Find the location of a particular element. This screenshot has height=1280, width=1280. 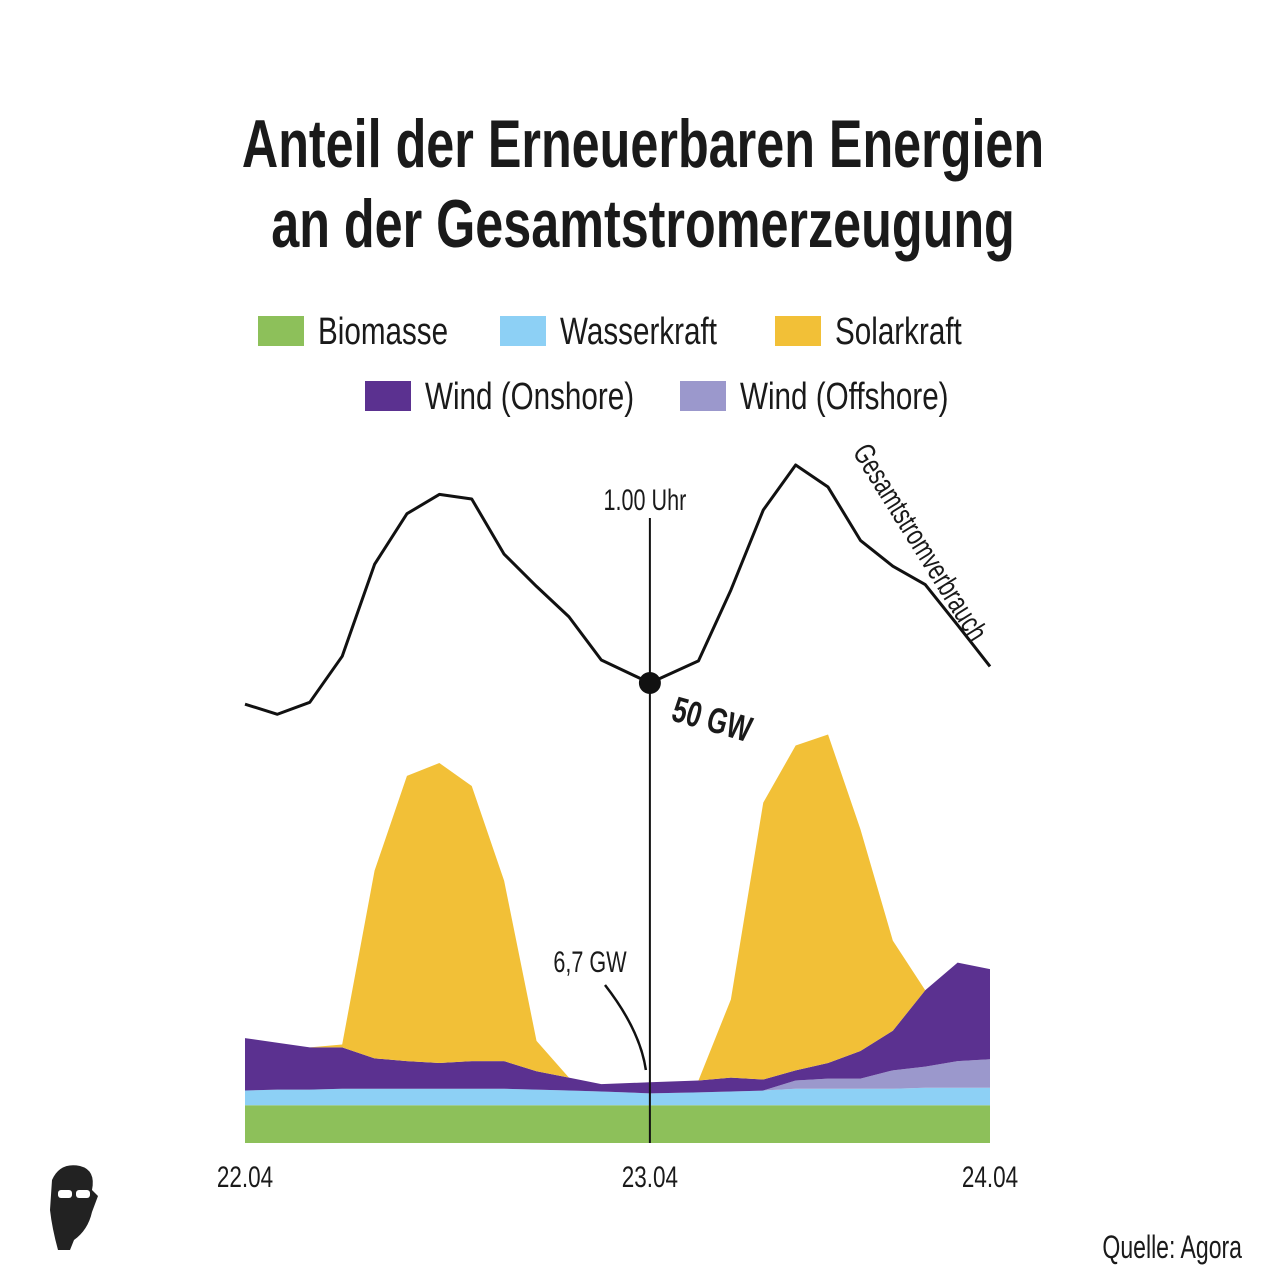

legend-label: Wasserkraft is located at coordinates (638, 332).